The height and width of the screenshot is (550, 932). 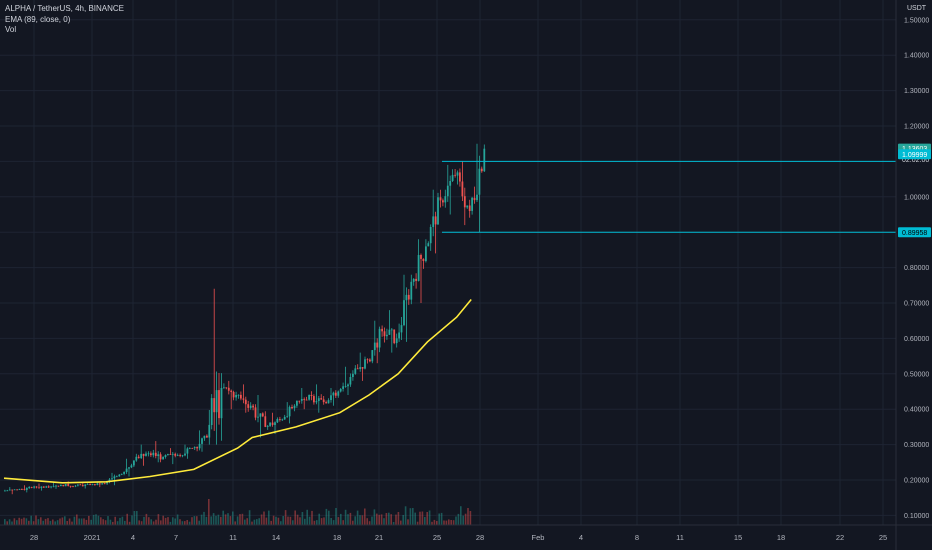 What do you see at coordinates (379, 537) in the screenshot?
I see `time-tick-label: 21` at bounding box center [379, 537].